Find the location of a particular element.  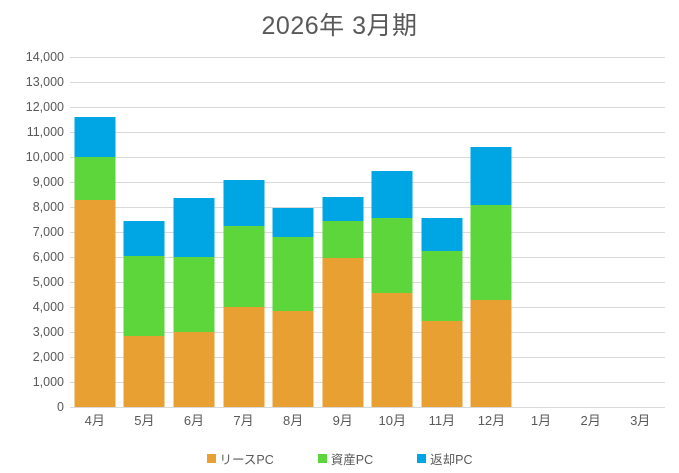

y-axis-tick-label: 4,000 is located at coordinates (48, 307).